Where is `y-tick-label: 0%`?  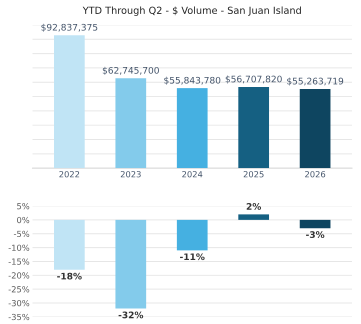
y-tick-label: 0% is located at coordinates (23, 220).